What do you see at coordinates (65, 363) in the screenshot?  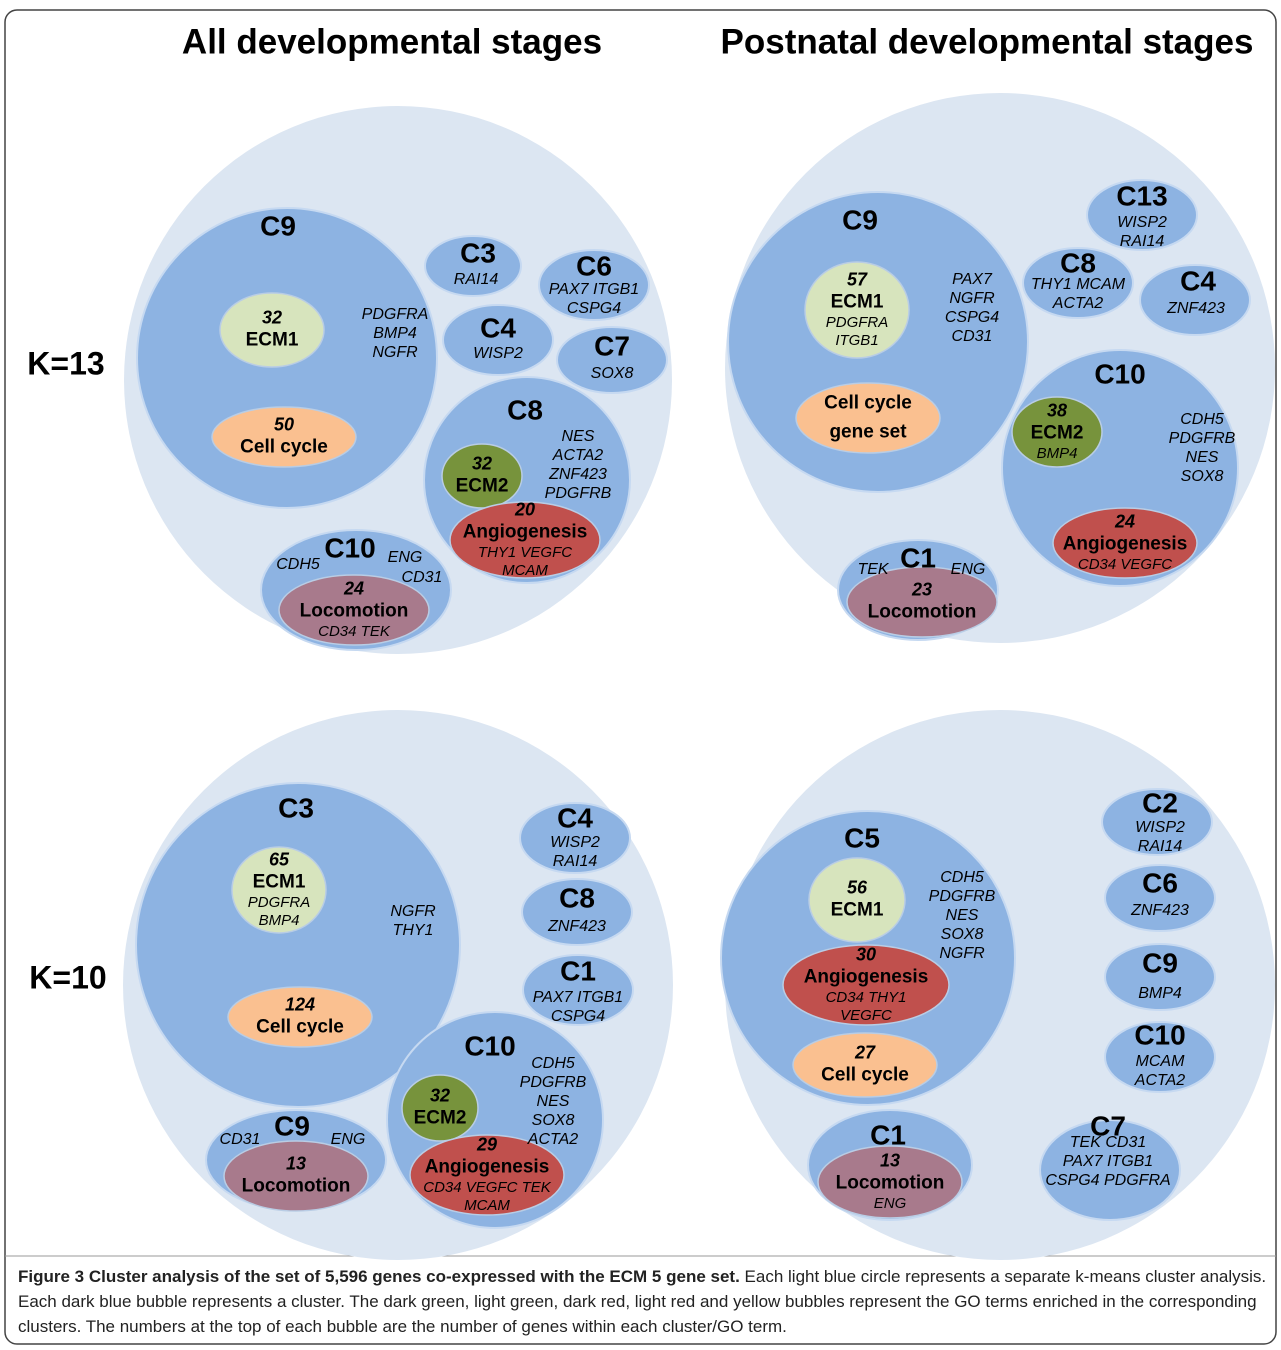 I see `row-label: K=13` at bounding box center [65, 363].